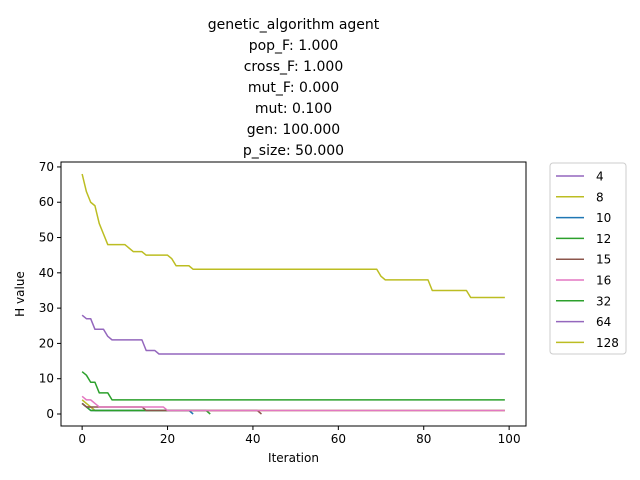 The width and height of the screenshot is (640, 480). Describe the element at coordinates (603, 322) in the screenshot. I see `legend-label: 64` at that location.